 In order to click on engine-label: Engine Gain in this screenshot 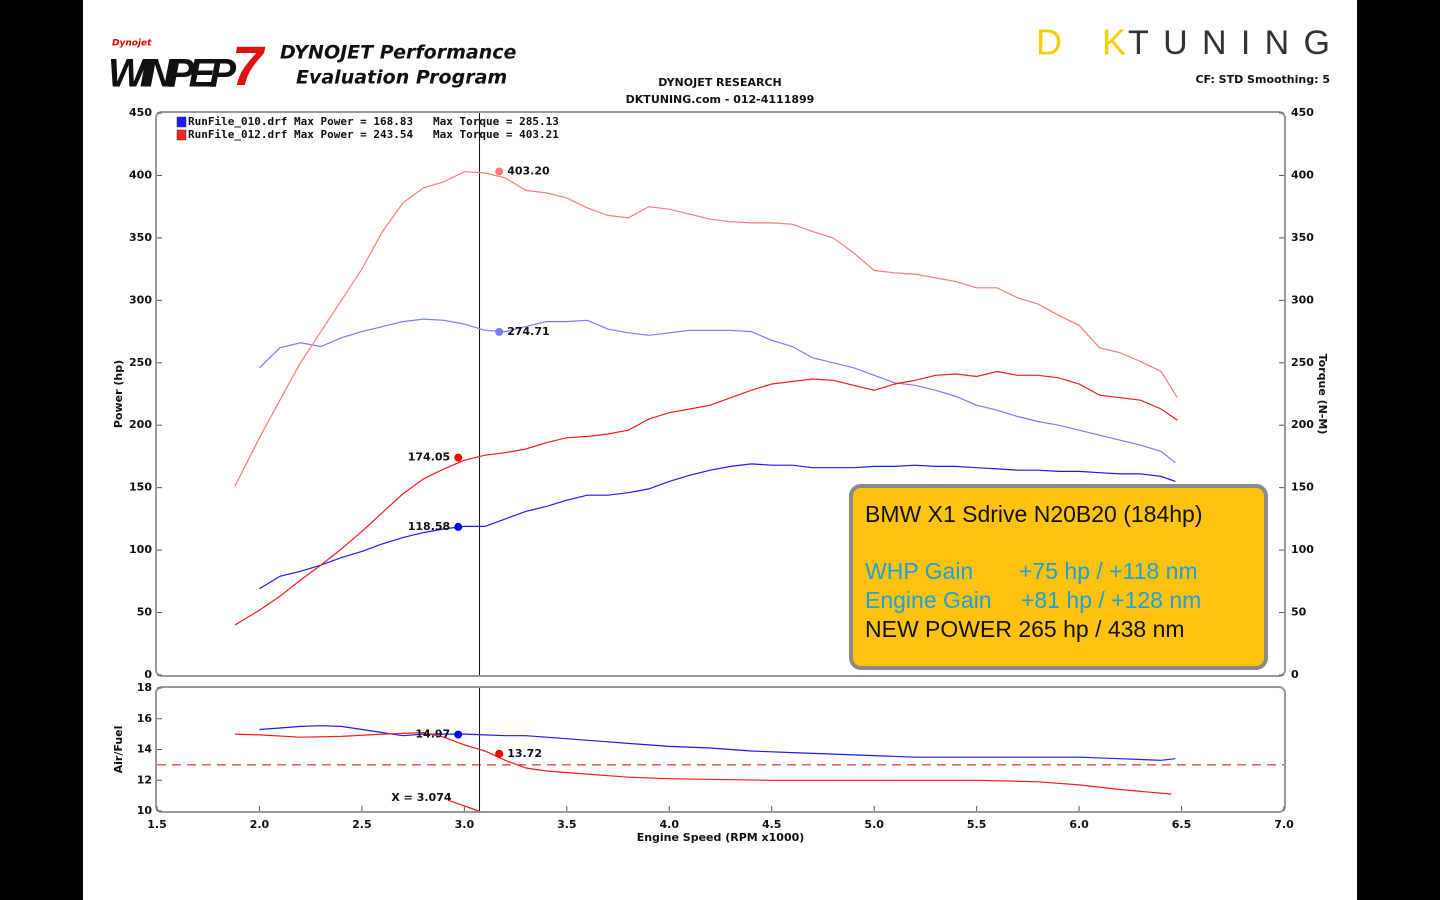, I will do `click(928, 600)`.